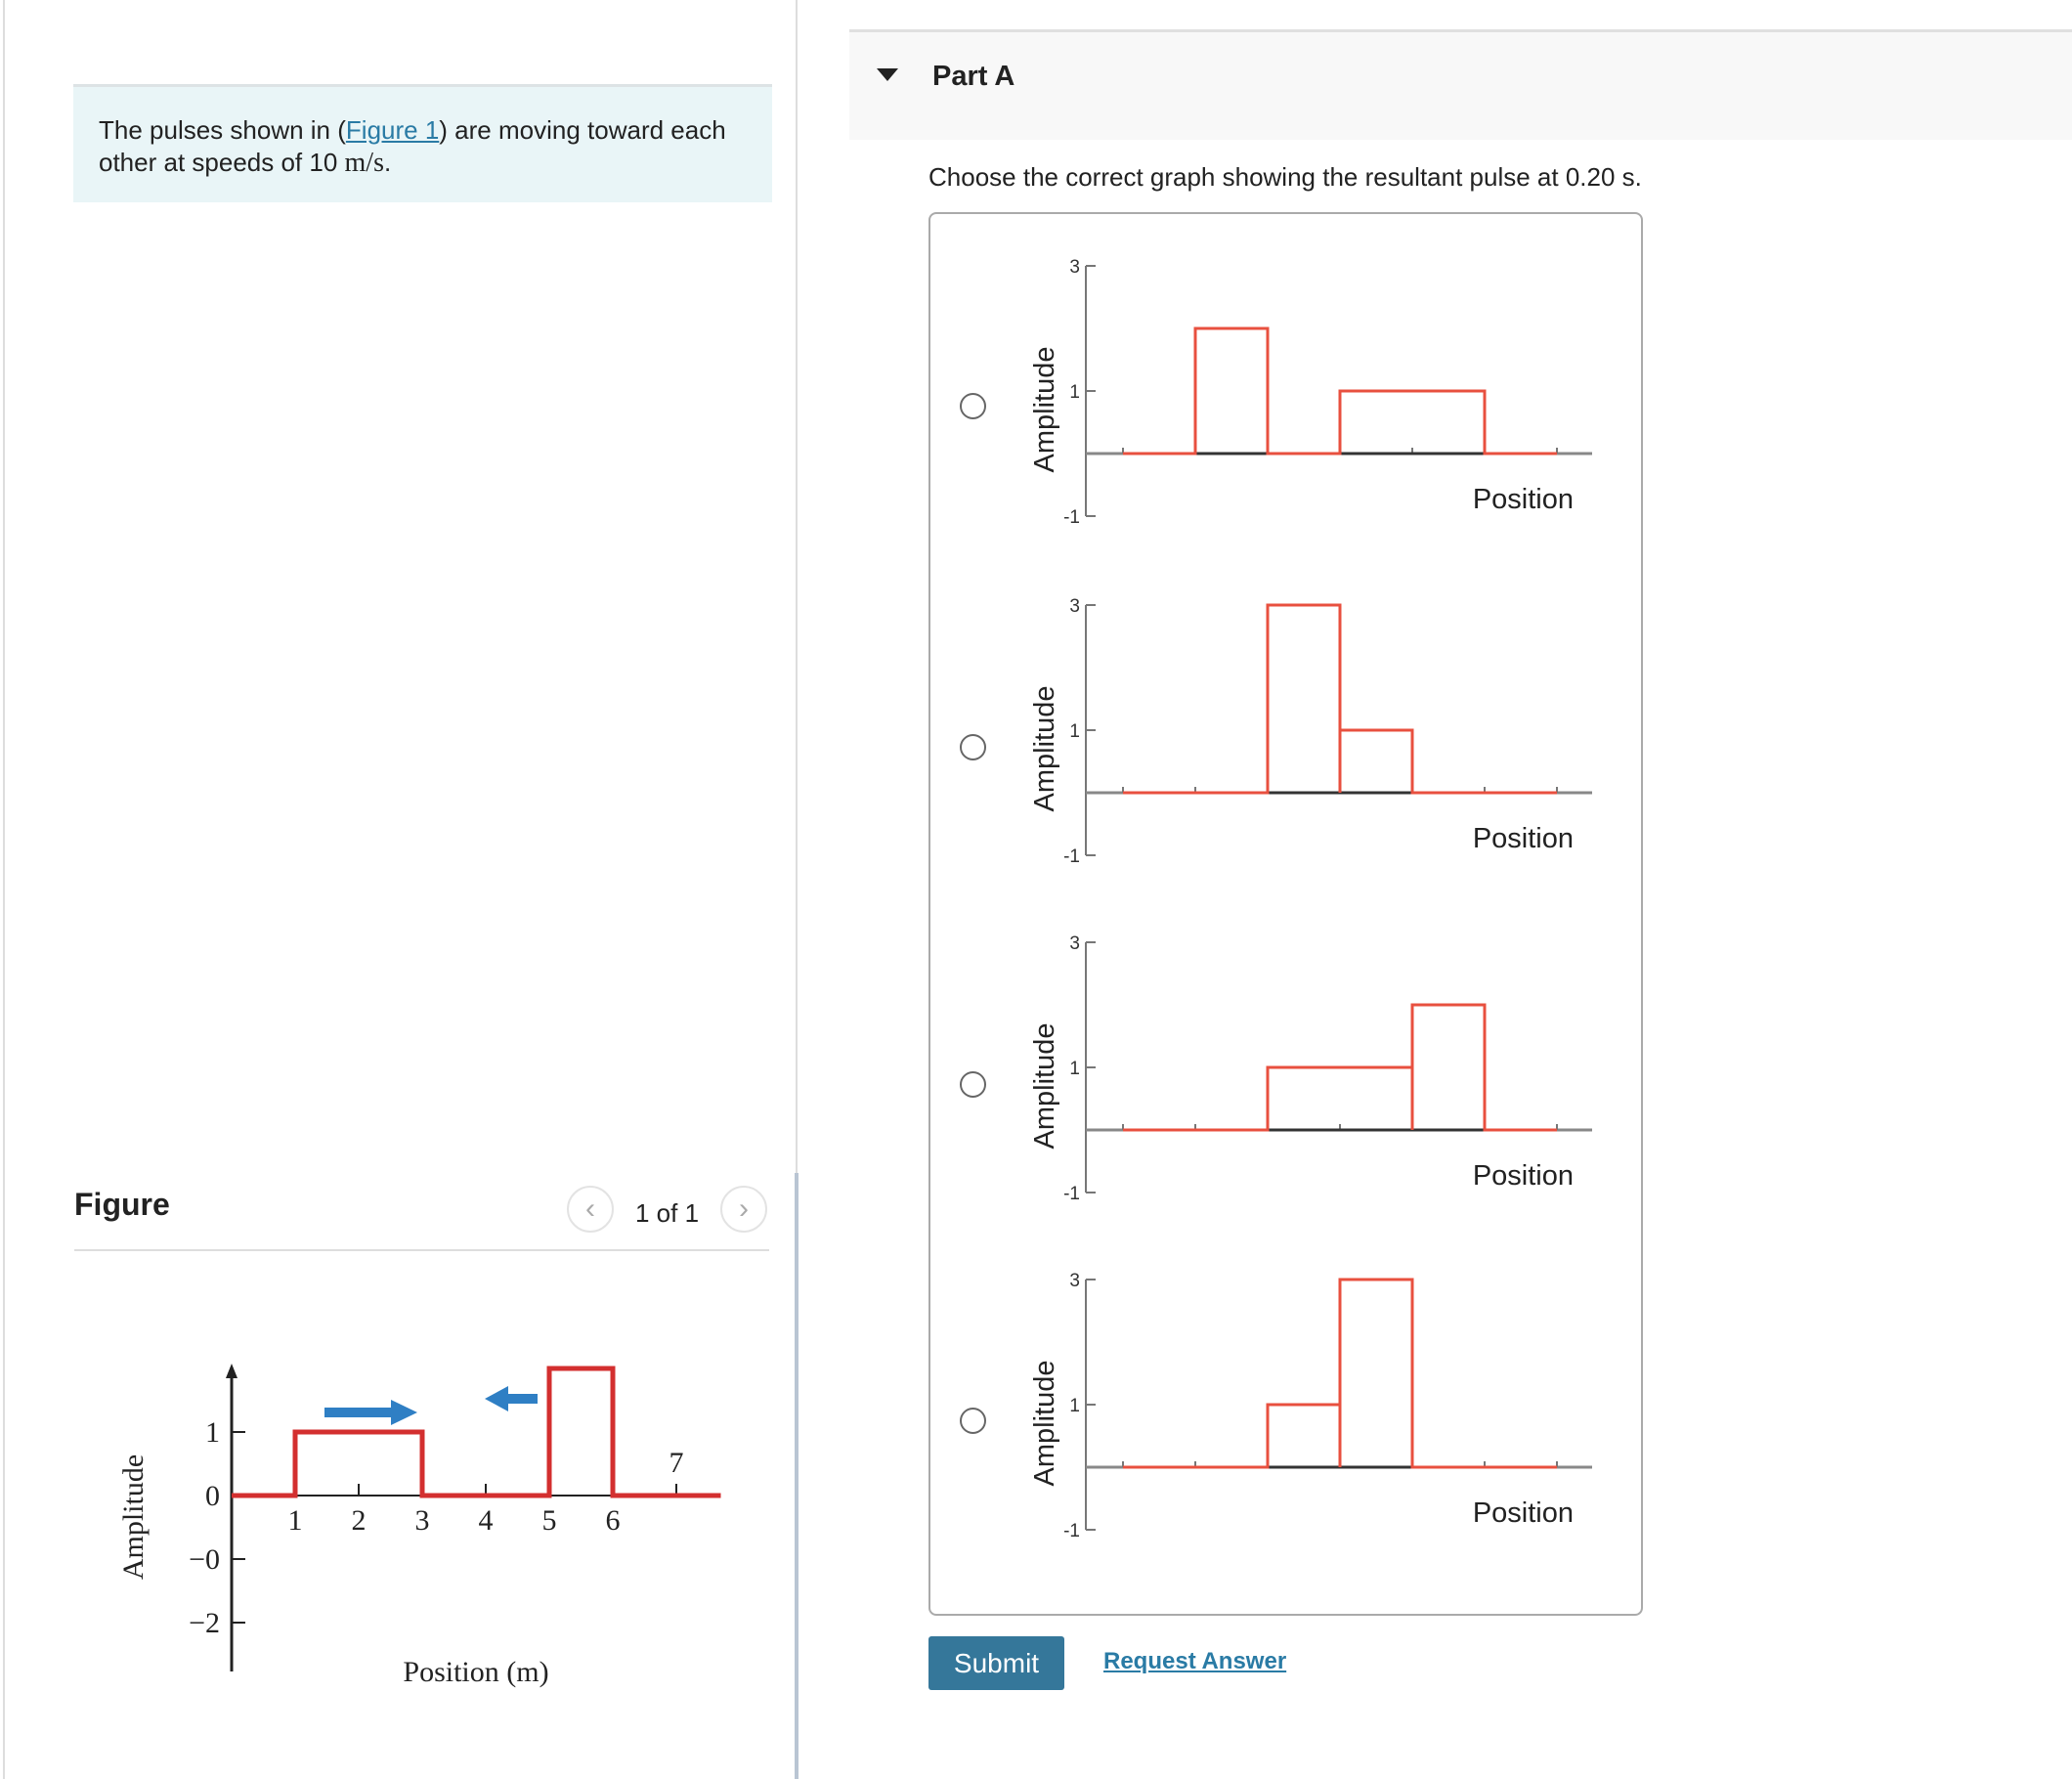  Describe the element at coordinates (404, 1412) in the screenshot. I see `right-arrow-icon` at that location.